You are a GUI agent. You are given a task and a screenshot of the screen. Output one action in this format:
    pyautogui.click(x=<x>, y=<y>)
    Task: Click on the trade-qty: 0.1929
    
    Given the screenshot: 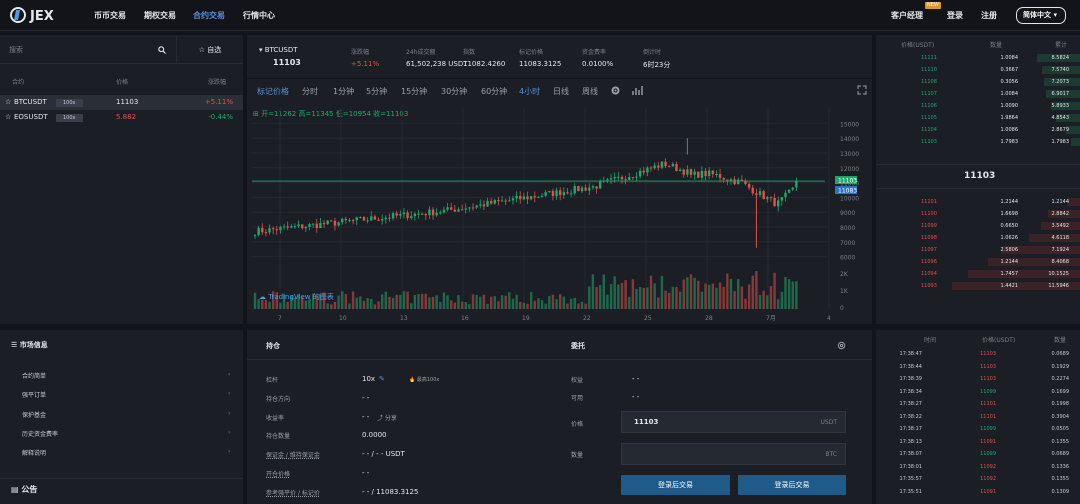 What is the action you would take?
    pyautogui.click(x=1060, y=366)
    